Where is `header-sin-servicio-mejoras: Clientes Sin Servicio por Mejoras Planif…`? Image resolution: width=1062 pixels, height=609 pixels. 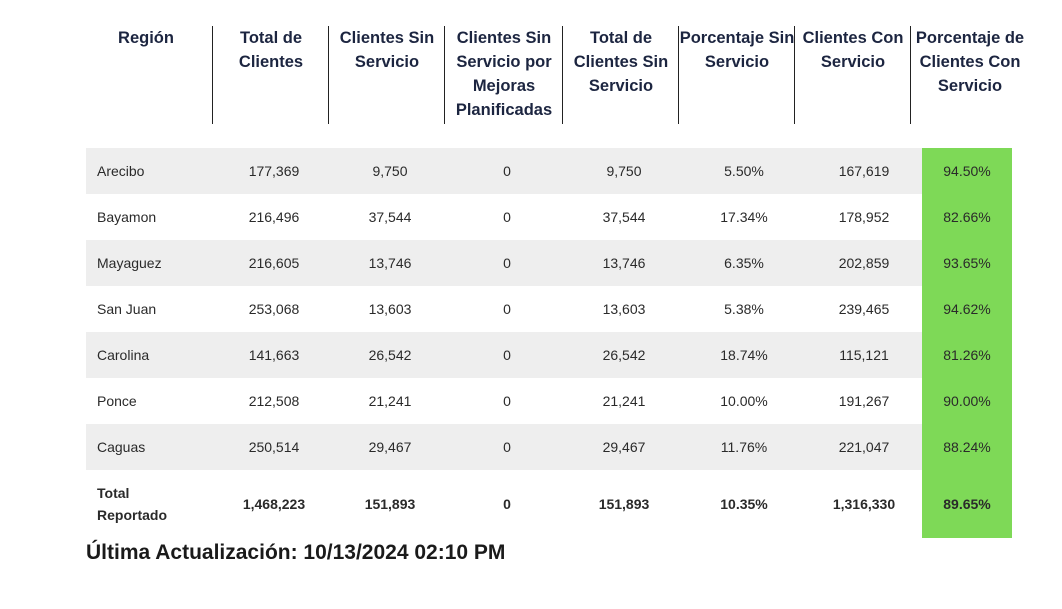 header-sin-servicio-mejoras: Clientes Sin Servicio por Mejoras Planif… is located at coordinates (503, 75).